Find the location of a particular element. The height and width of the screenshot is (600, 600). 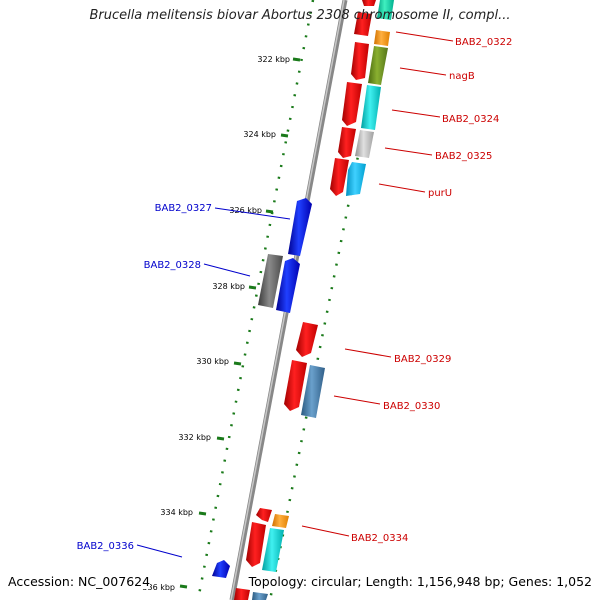

scale-tick: 324 kbp is located at coordinates (266, 134).